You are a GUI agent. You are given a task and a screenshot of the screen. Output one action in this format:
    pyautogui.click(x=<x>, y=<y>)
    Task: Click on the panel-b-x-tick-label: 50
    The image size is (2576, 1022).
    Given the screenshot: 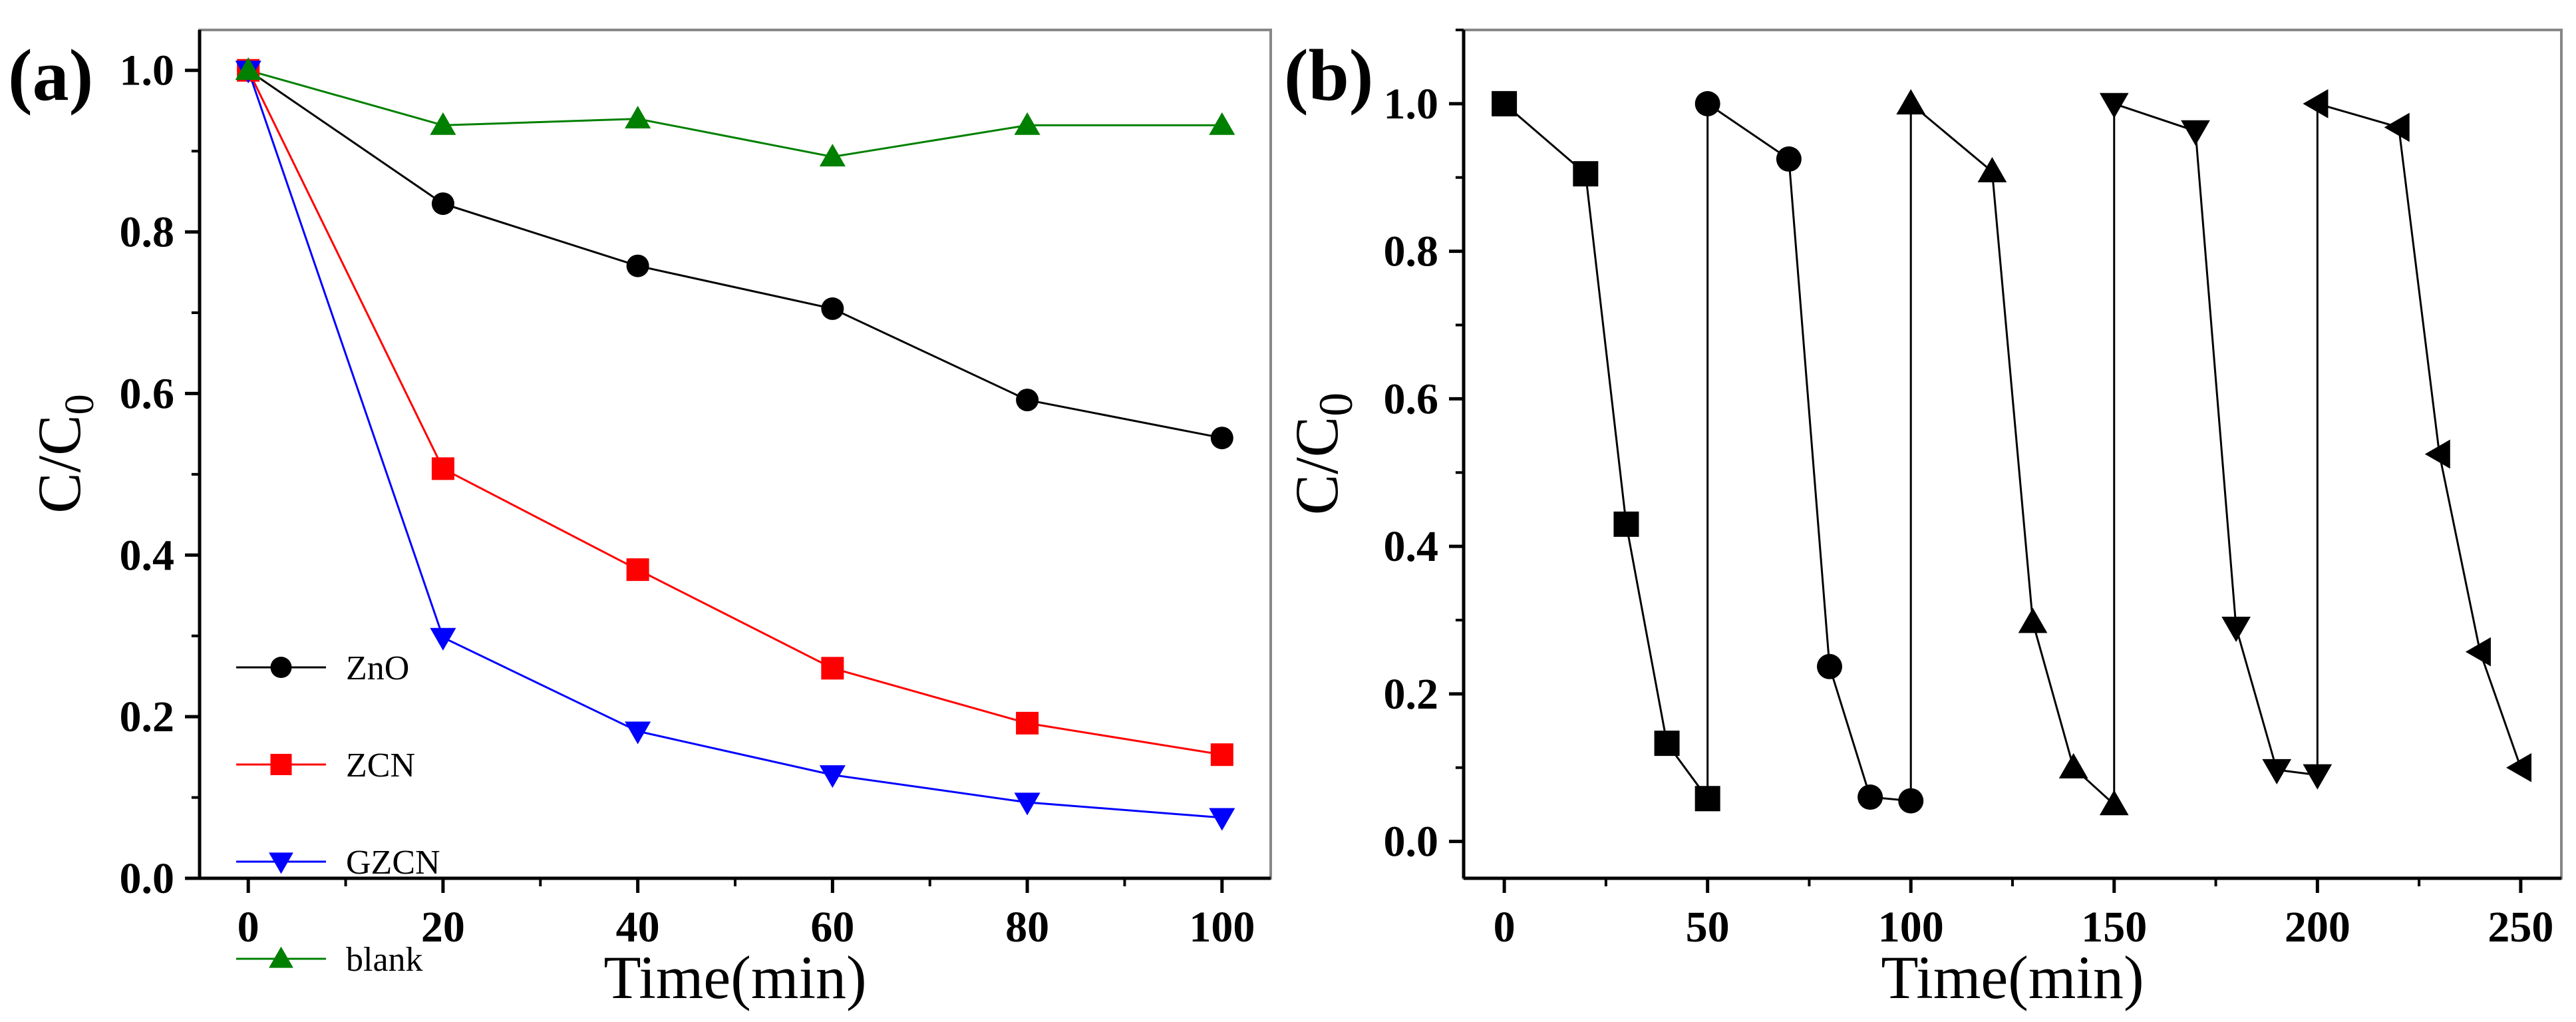 What is the action you would take?
    pyautogui.click(x=1708, y=927)
    